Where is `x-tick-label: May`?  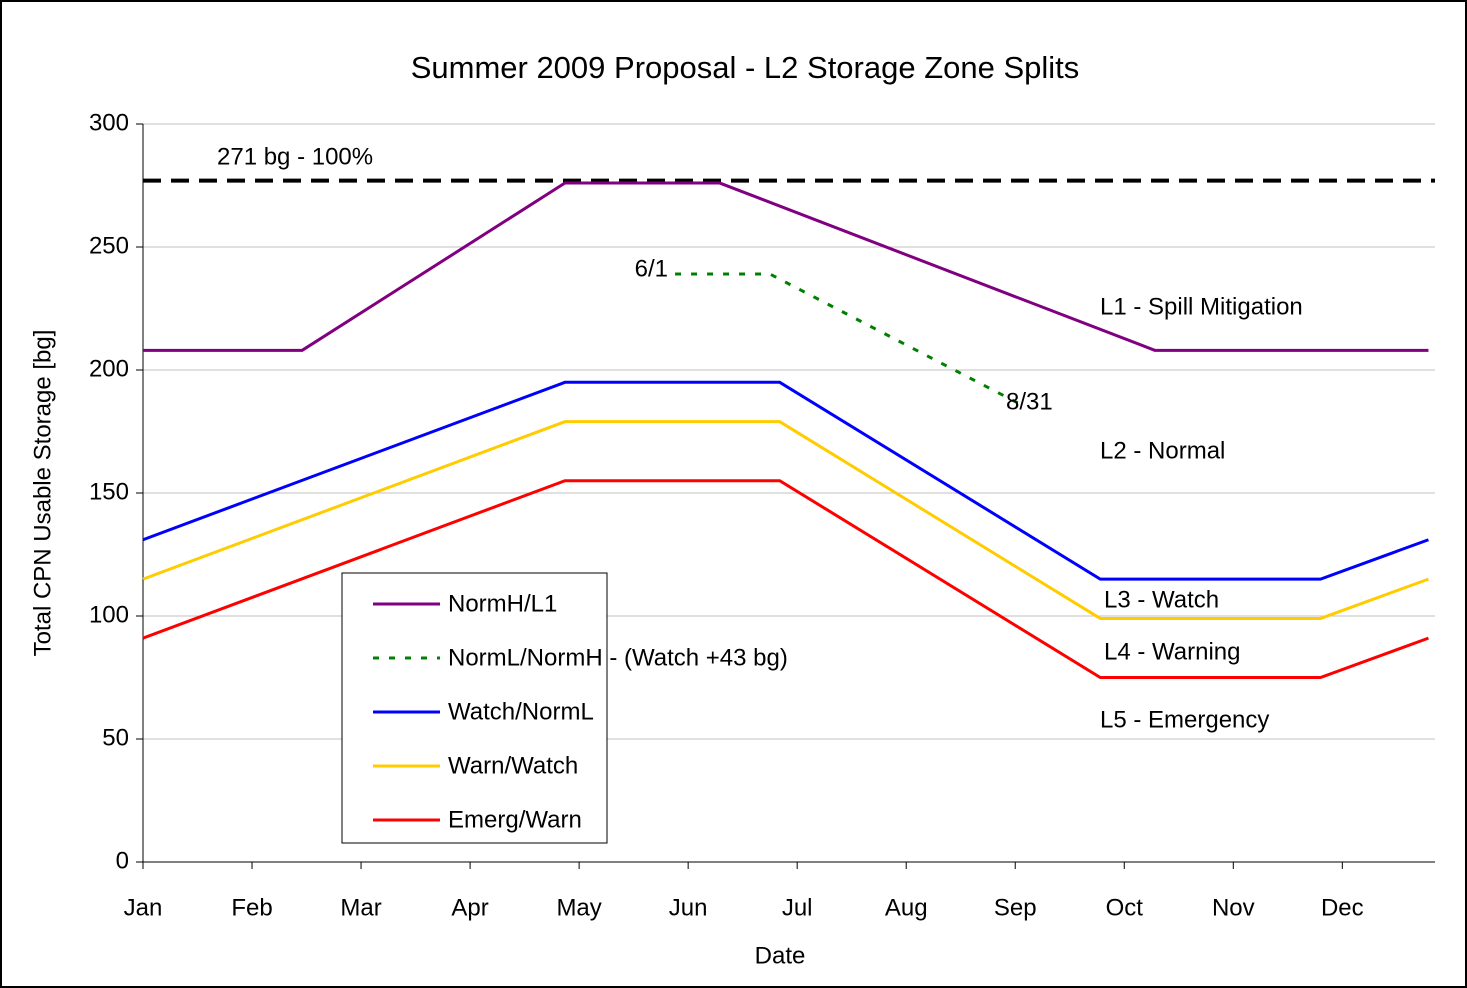 x-tick-label: May is located at coordinates (578, 907).